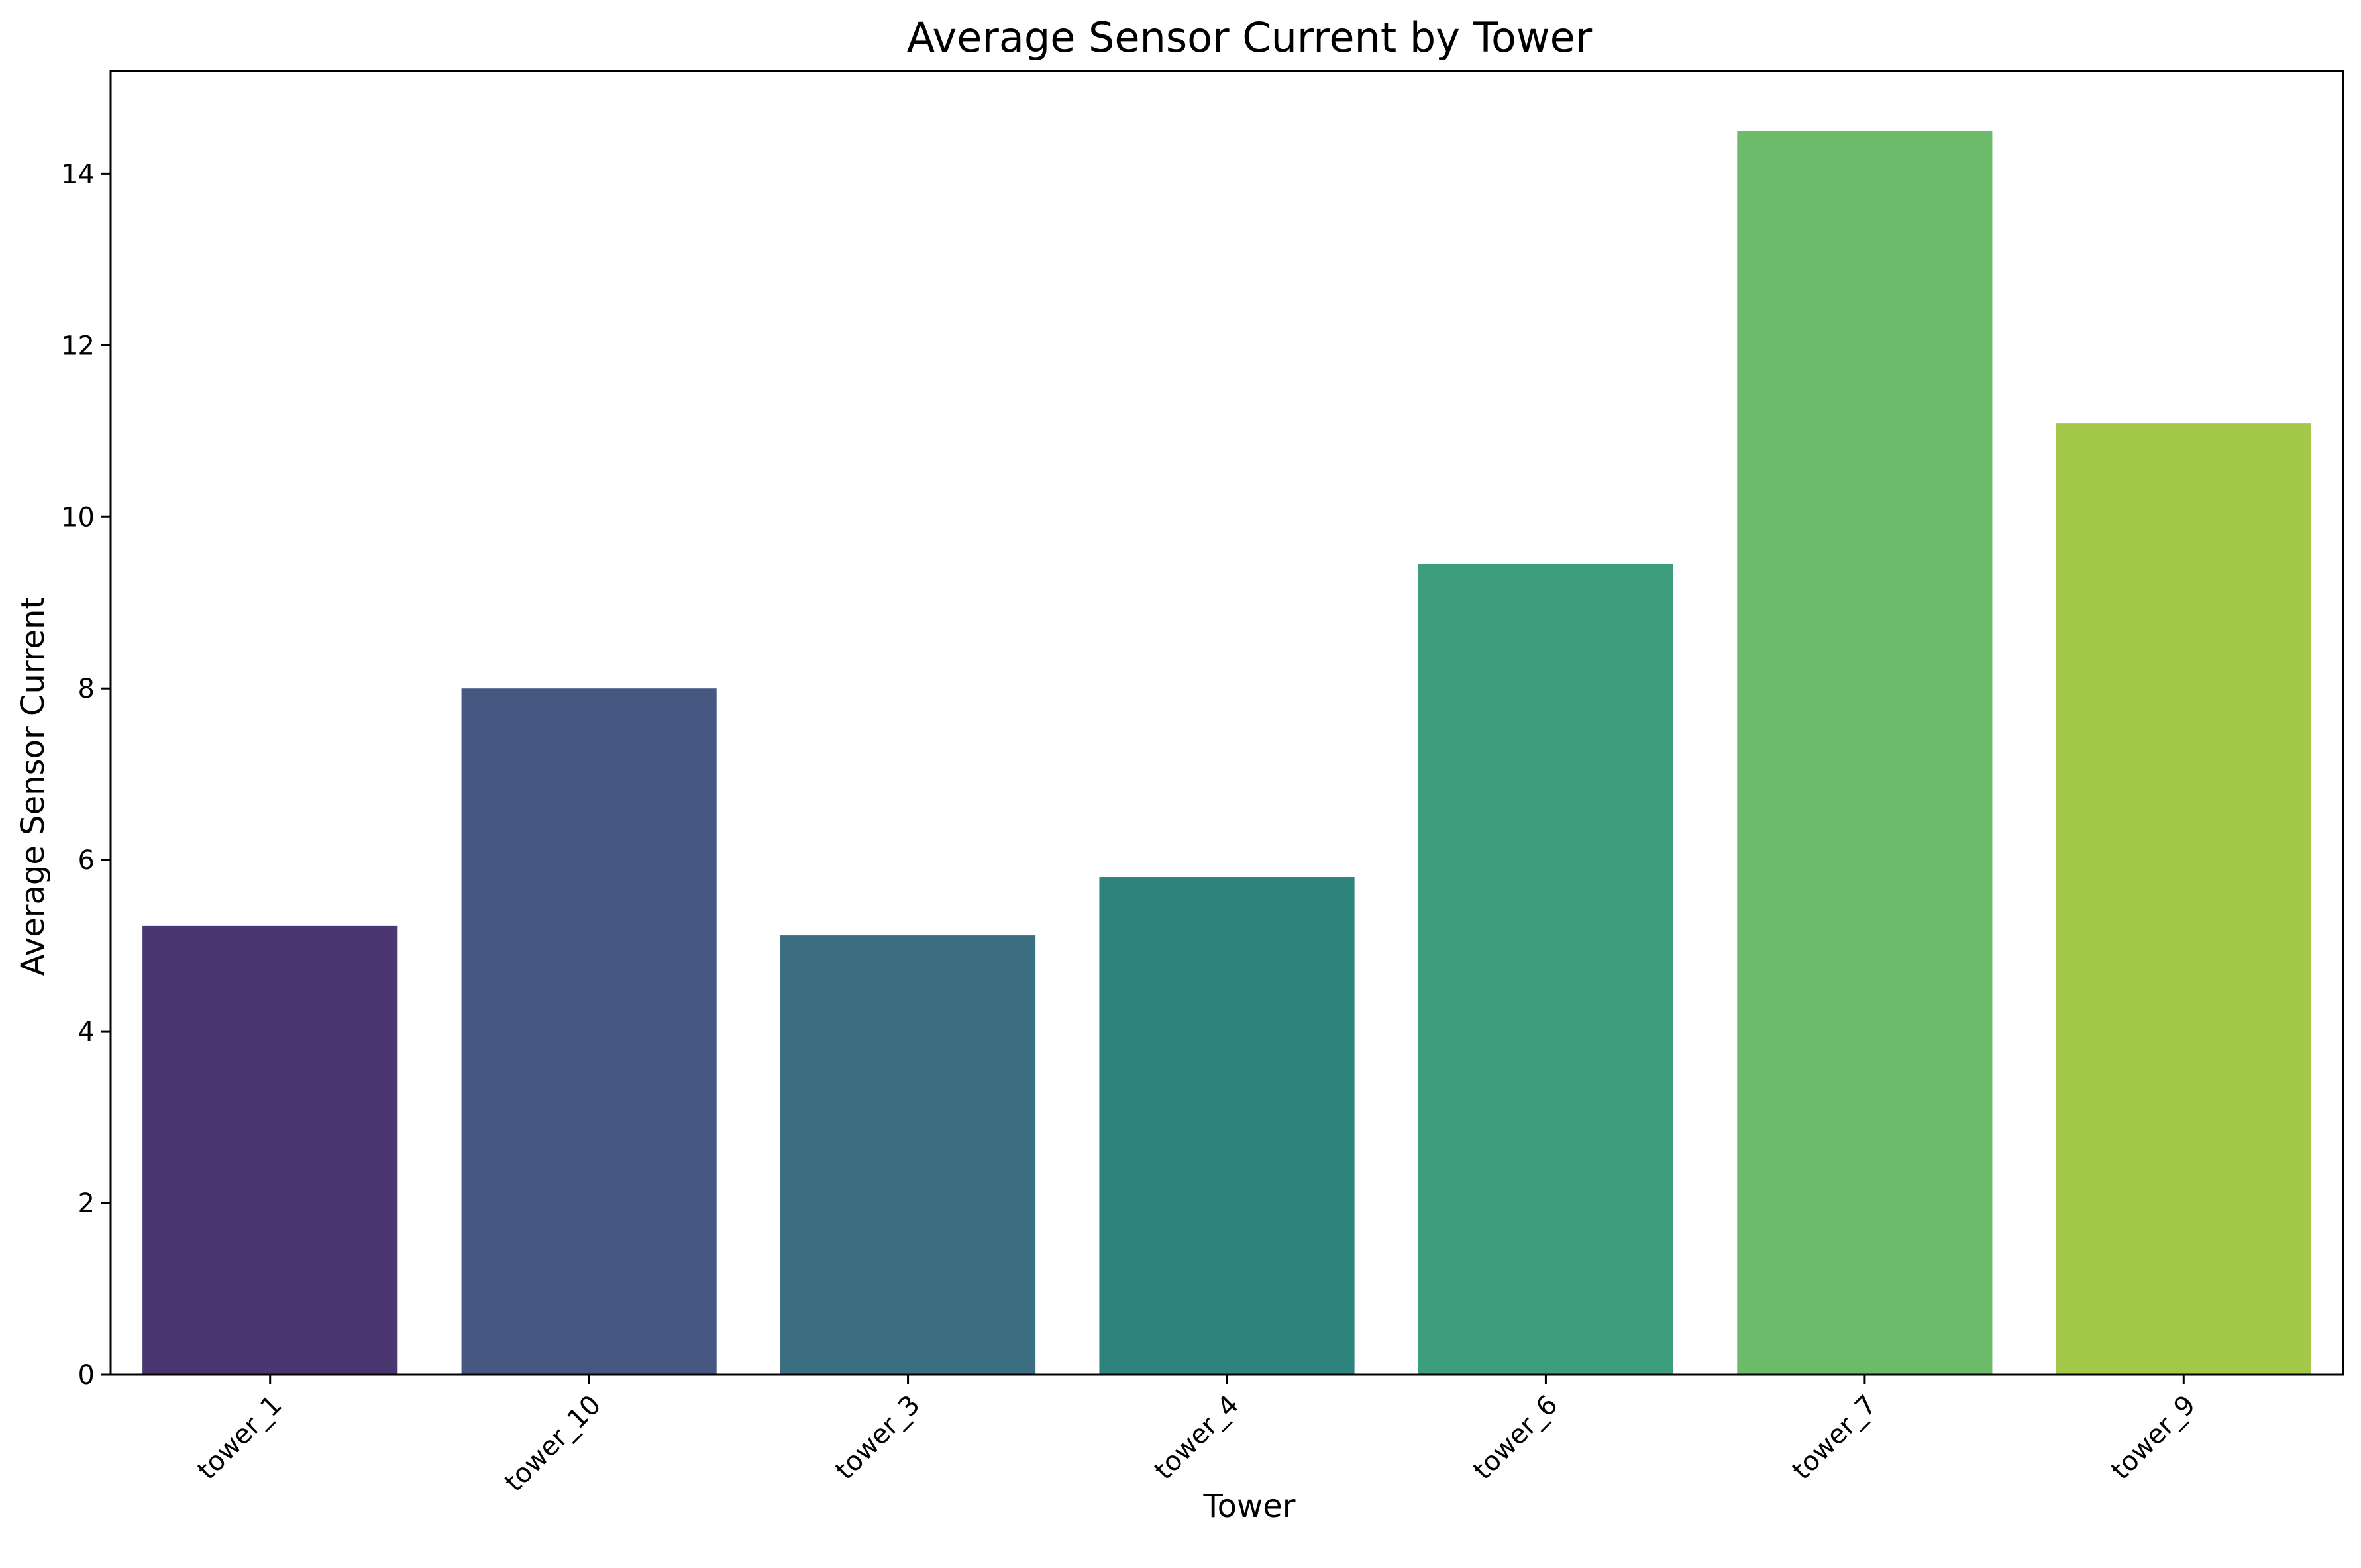 The image size is (2361, 1568). I want to click on y-tick-label: 0, so click(86, 1375).